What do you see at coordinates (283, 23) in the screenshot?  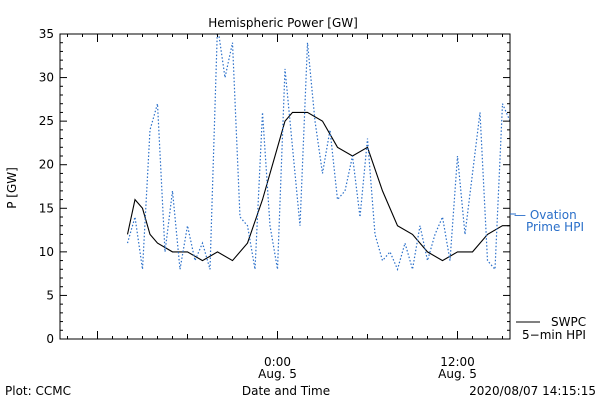 I see `chart-title: Hemispheric Power [GW]` at bounding box center [283, 23].